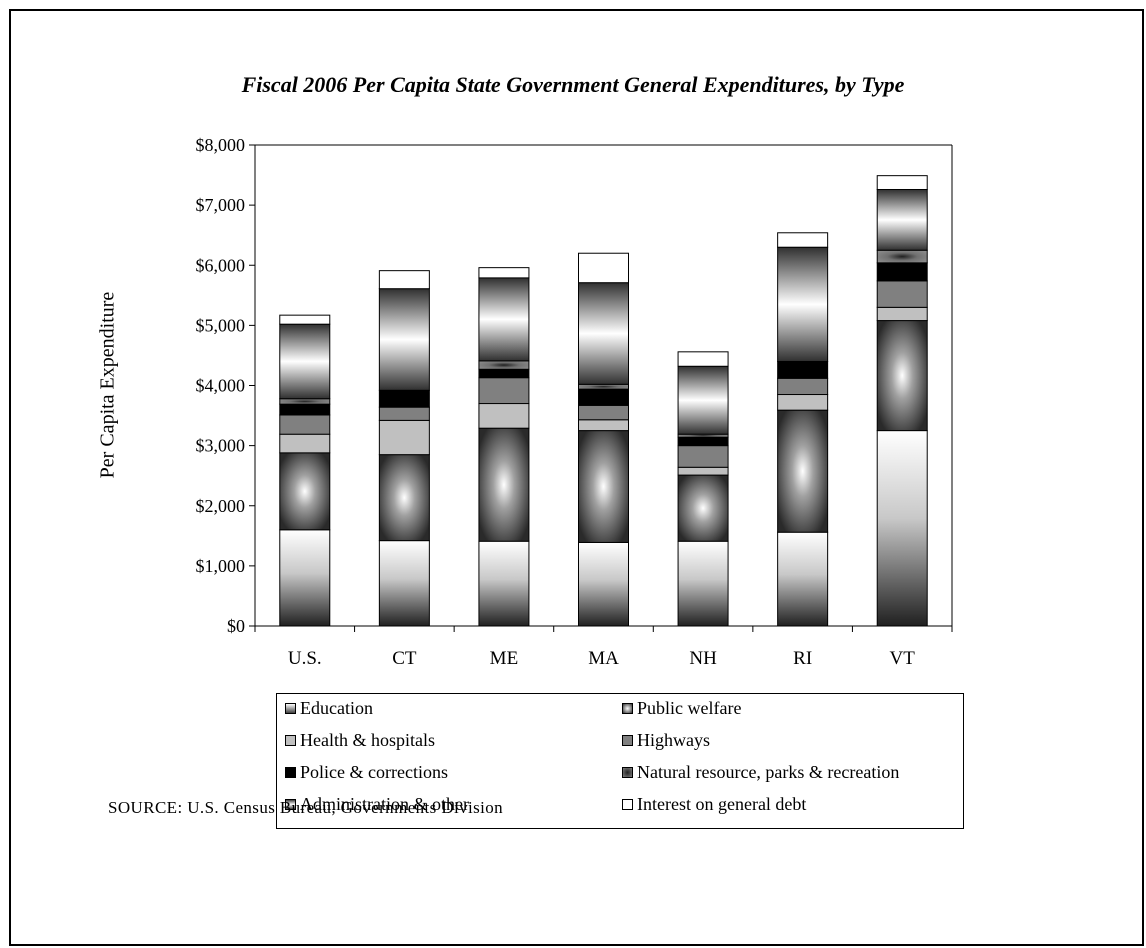 This screenshot has height=948, width=1146. Describe the element at coordinates (290, 772) in the screenshot. I see `legend-swatch-police` at that location.